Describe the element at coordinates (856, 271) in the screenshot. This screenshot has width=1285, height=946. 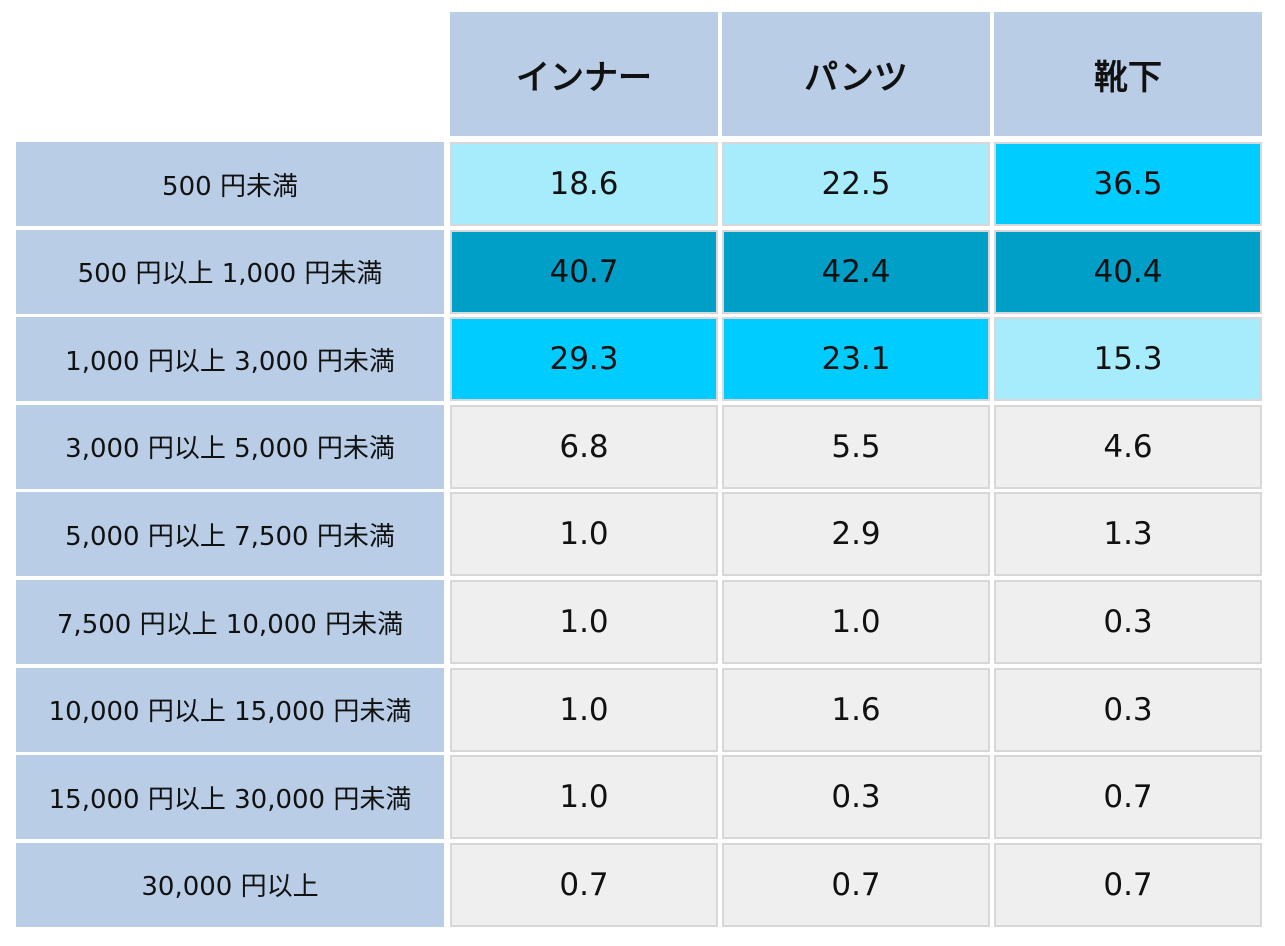
I see `value-cell: 42.4` at that location.